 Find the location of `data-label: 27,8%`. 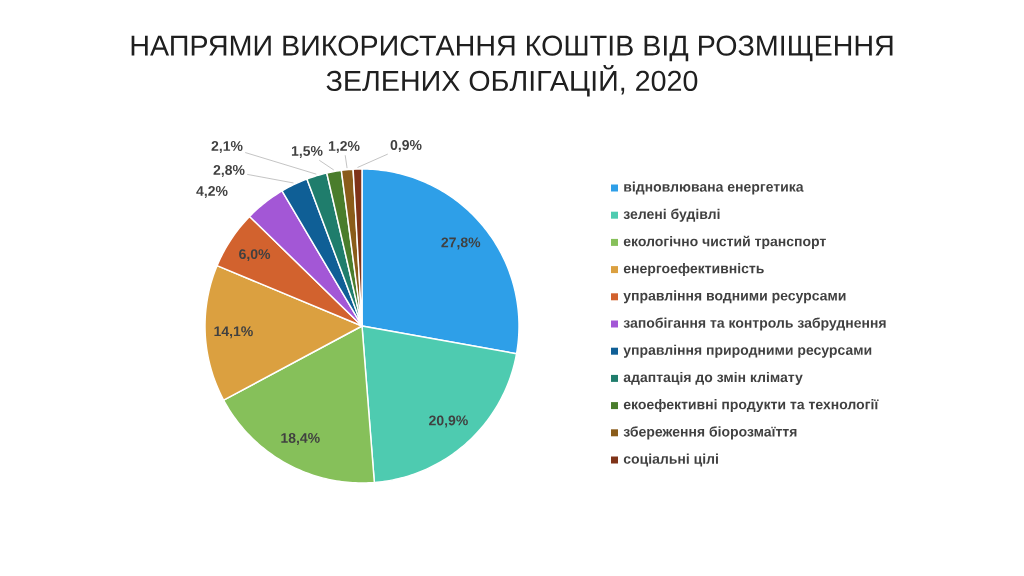

data-label: 27,8% is located at coordinates (461, 243).